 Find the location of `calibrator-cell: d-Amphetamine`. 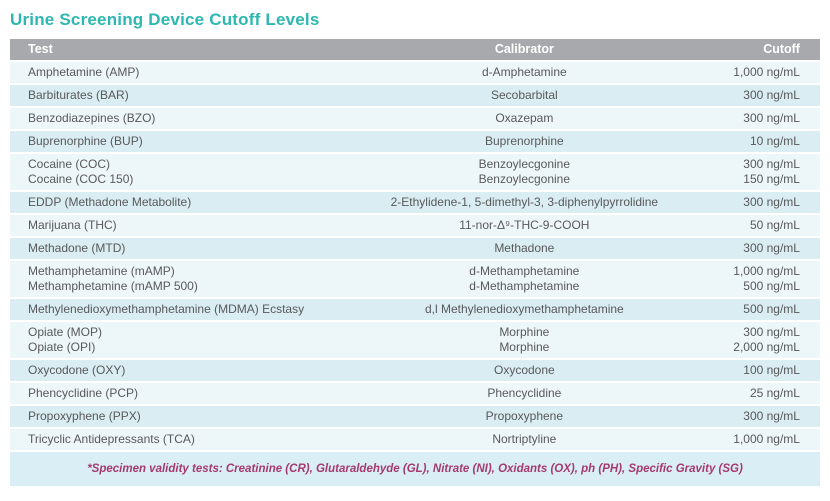

calibrator-cell: d-Amphetamine is located at coordinates (524, 72).